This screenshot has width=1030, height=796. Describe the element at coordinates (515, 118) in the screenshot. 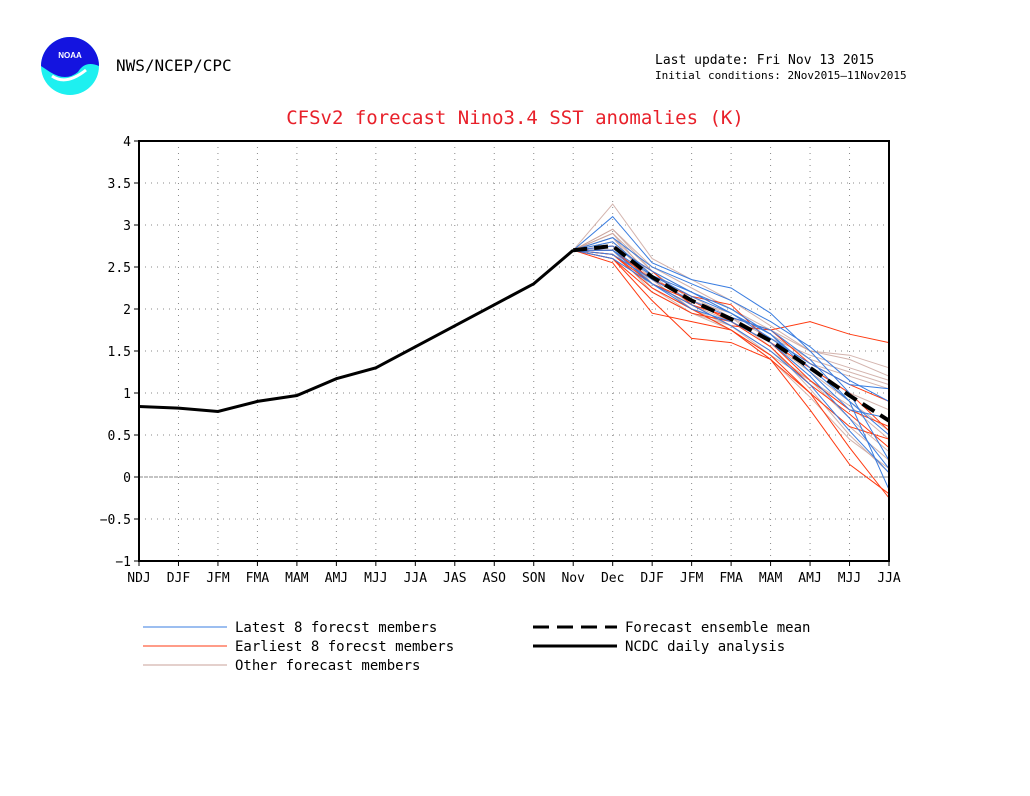

I see `chart-title: CFSv2 forecast Nino3.4 SST anomalies (K)` at that location.